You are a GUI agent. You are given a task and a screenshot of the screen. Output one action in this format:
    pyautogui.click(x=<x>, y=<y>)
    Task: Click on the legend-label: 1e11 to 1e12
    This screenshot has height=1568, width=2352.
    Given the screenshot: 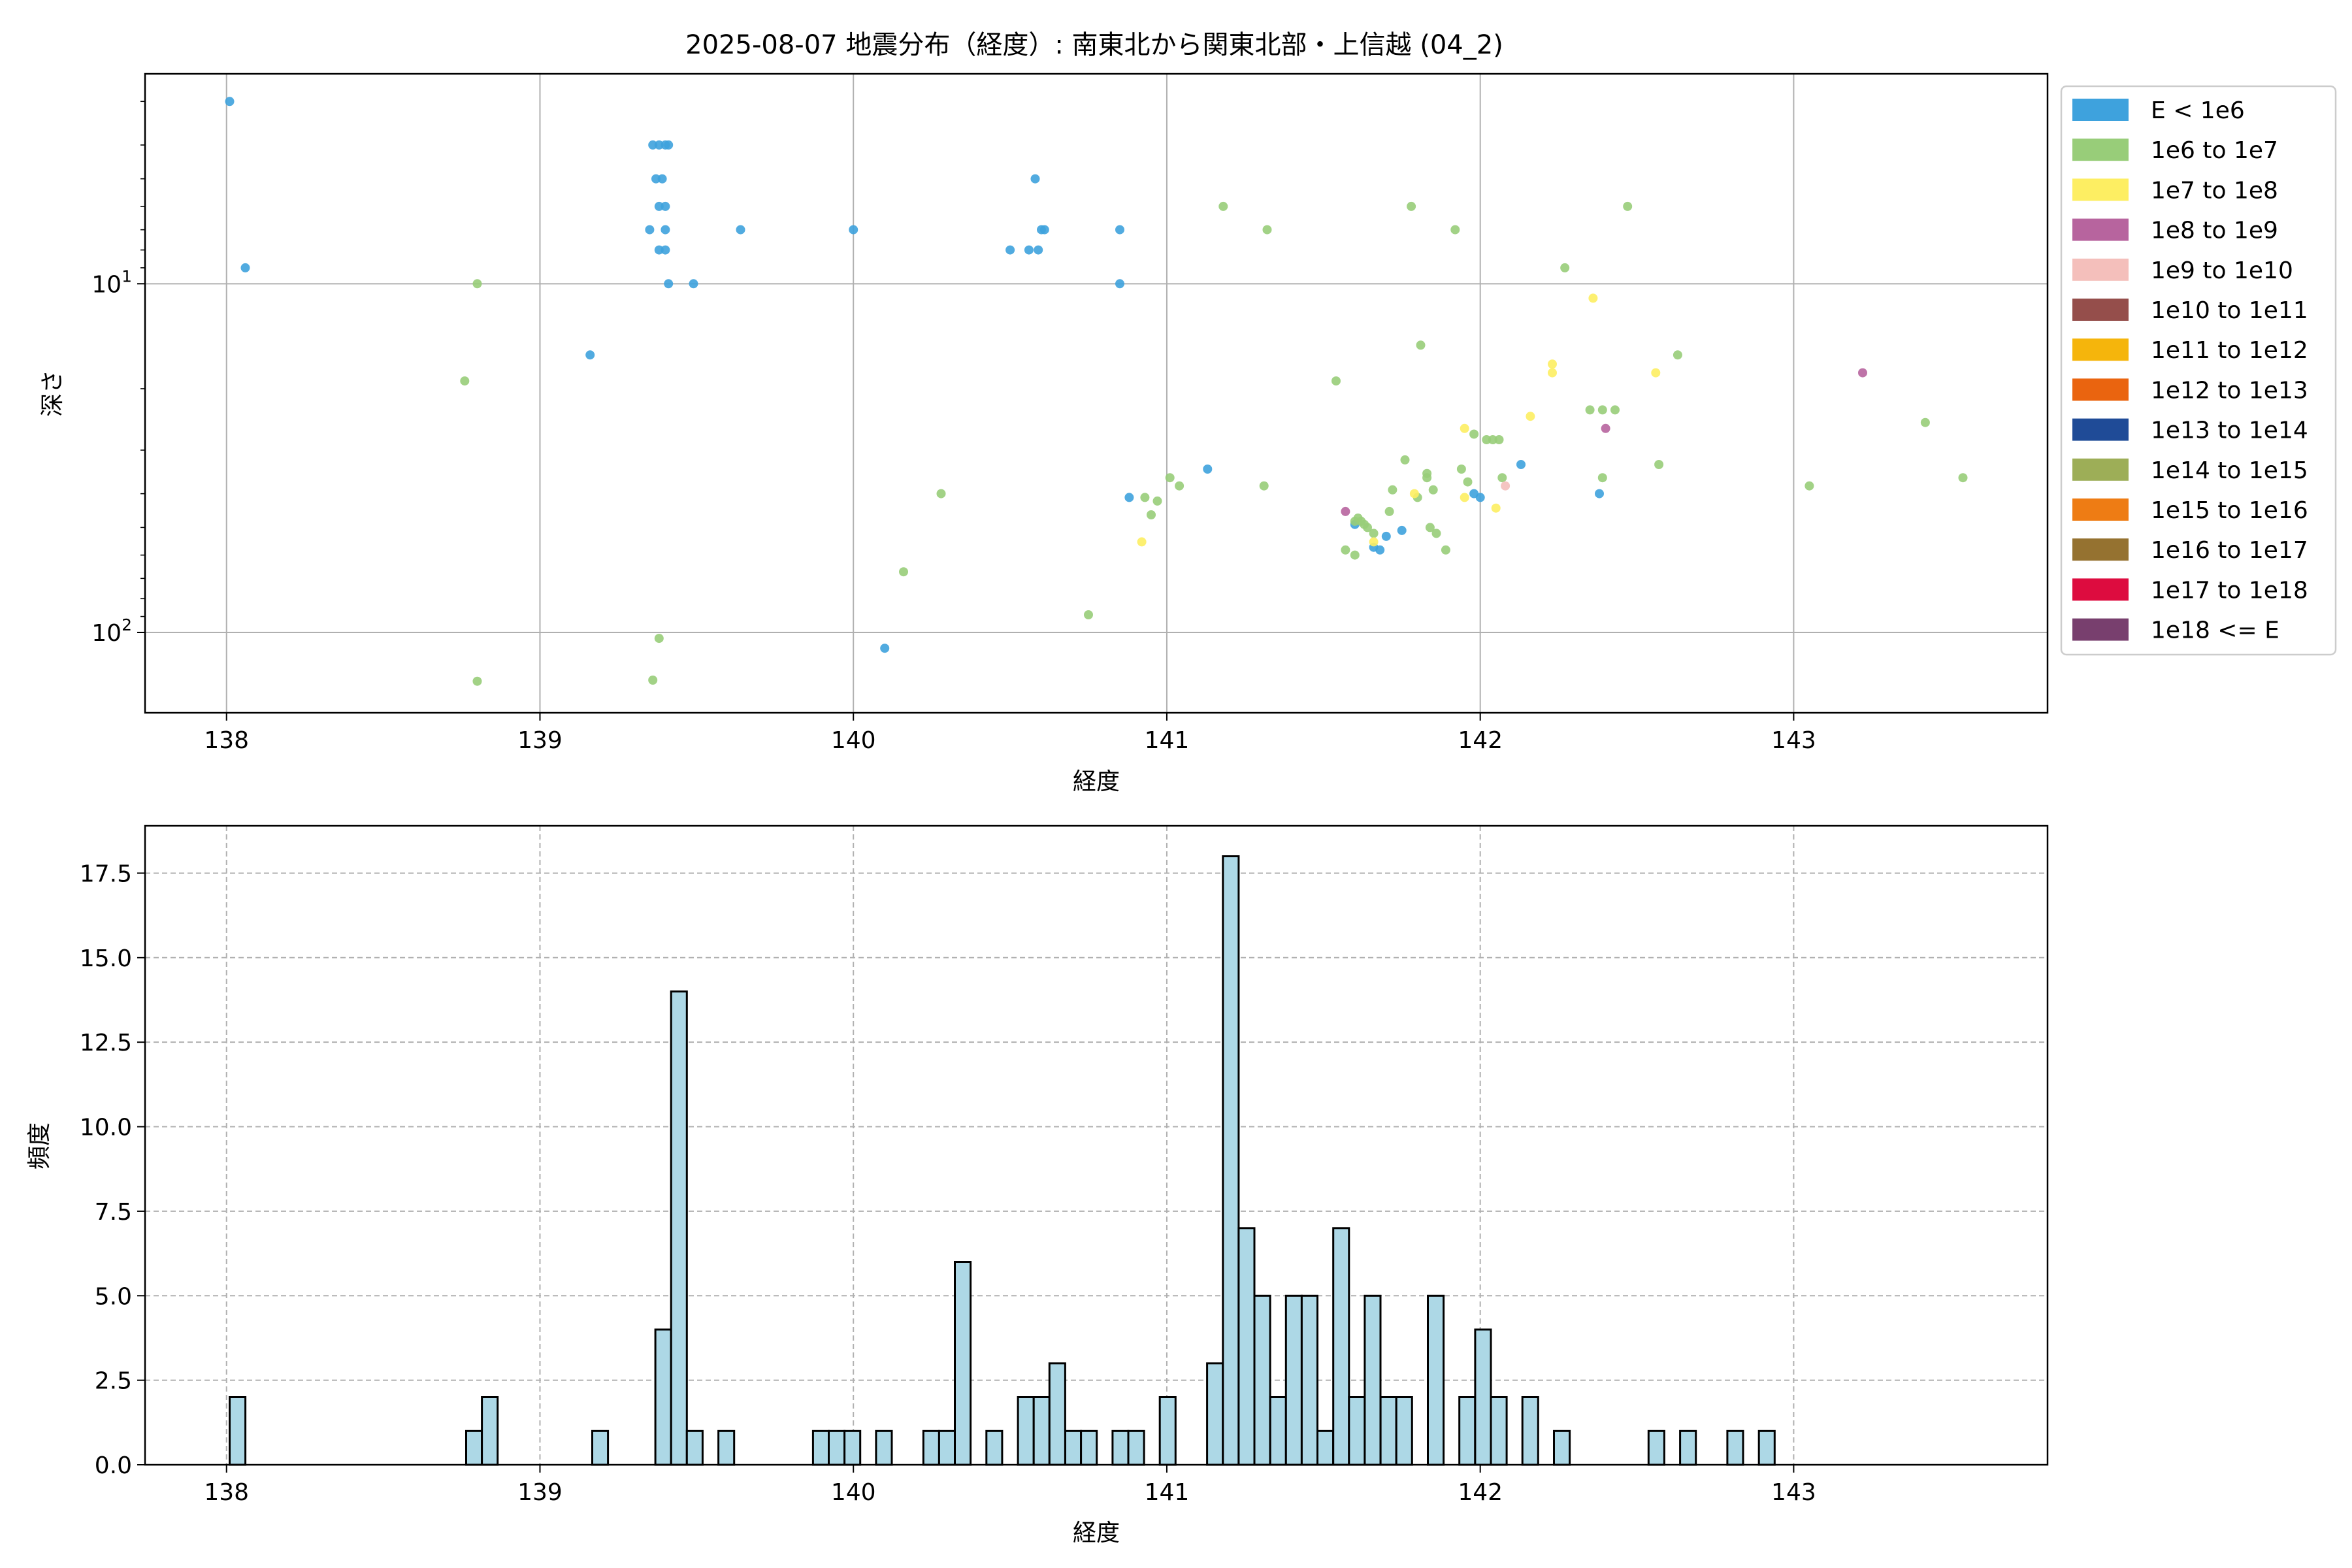 What is the action you would take?
    pyautogui.click(x=2229, y=350)
    